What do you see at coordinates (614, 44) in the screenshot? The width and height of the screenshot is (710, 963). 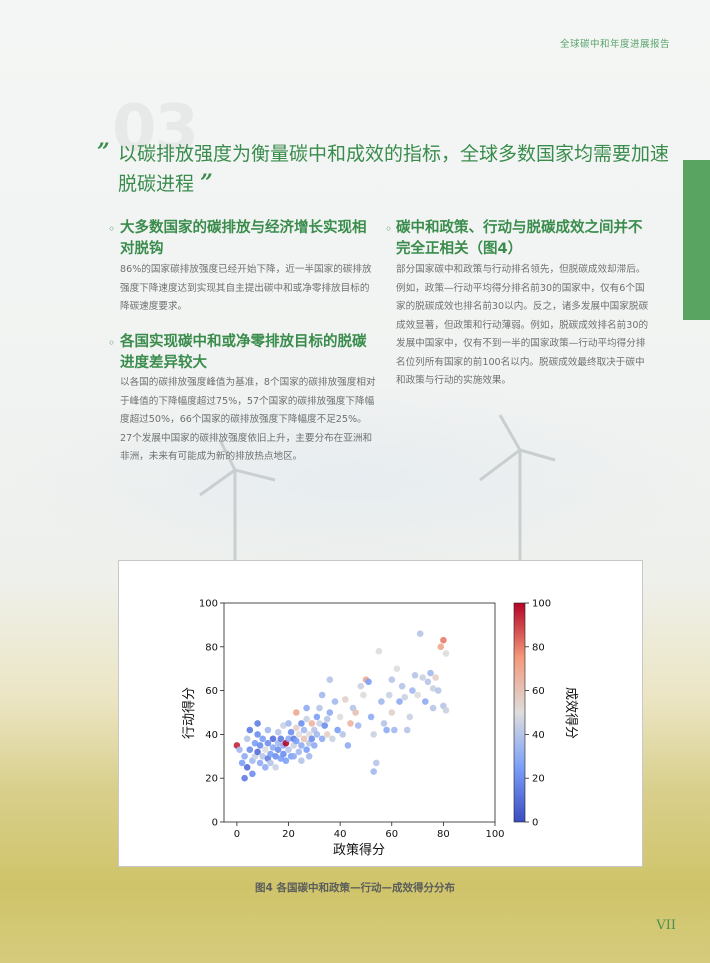 I see `report-header-title: 全球碳中和年度进展报告` at bounding box center [614, 44].